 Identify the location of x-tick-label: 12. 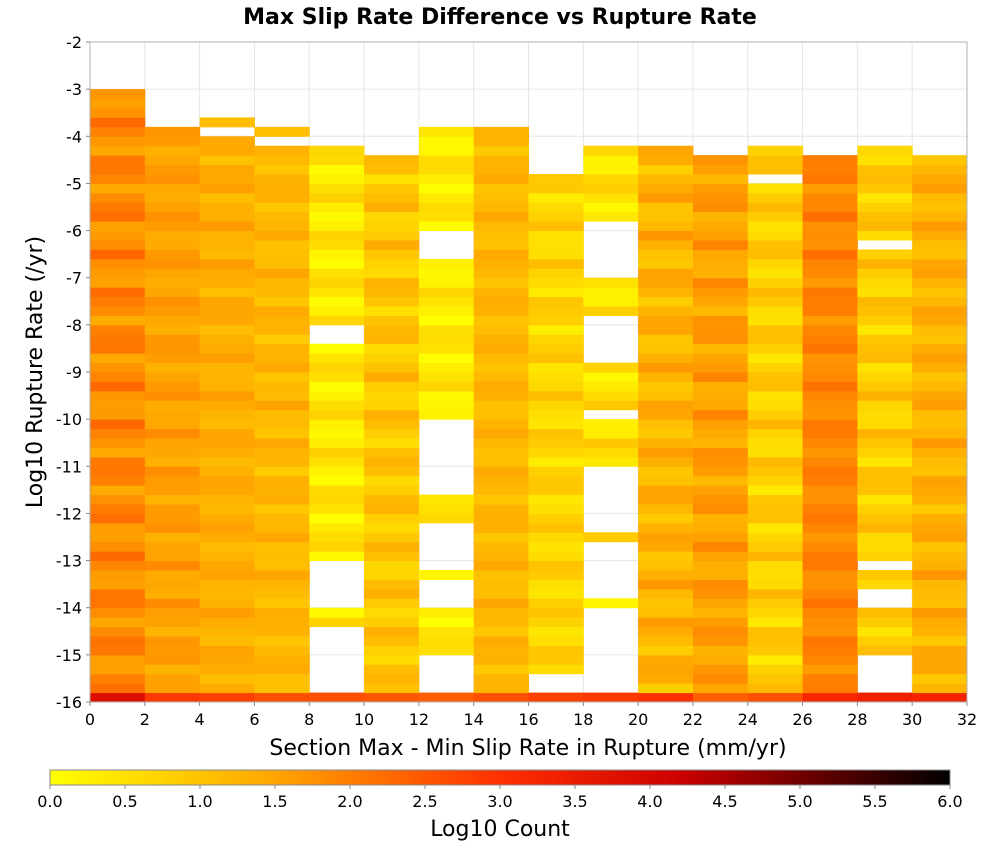
(419, 719).